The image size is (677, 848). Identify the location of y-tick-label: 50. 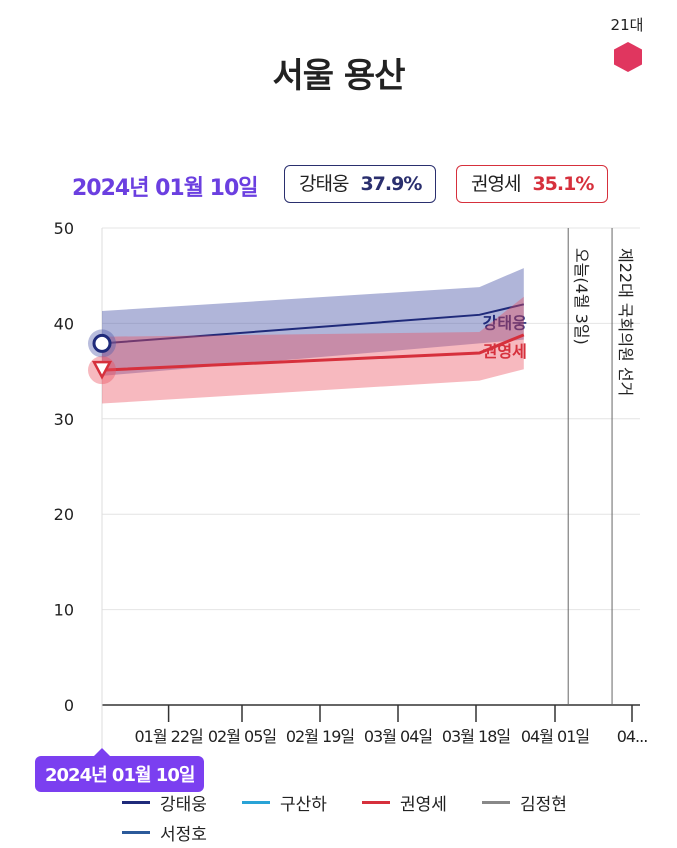
(64, 228).